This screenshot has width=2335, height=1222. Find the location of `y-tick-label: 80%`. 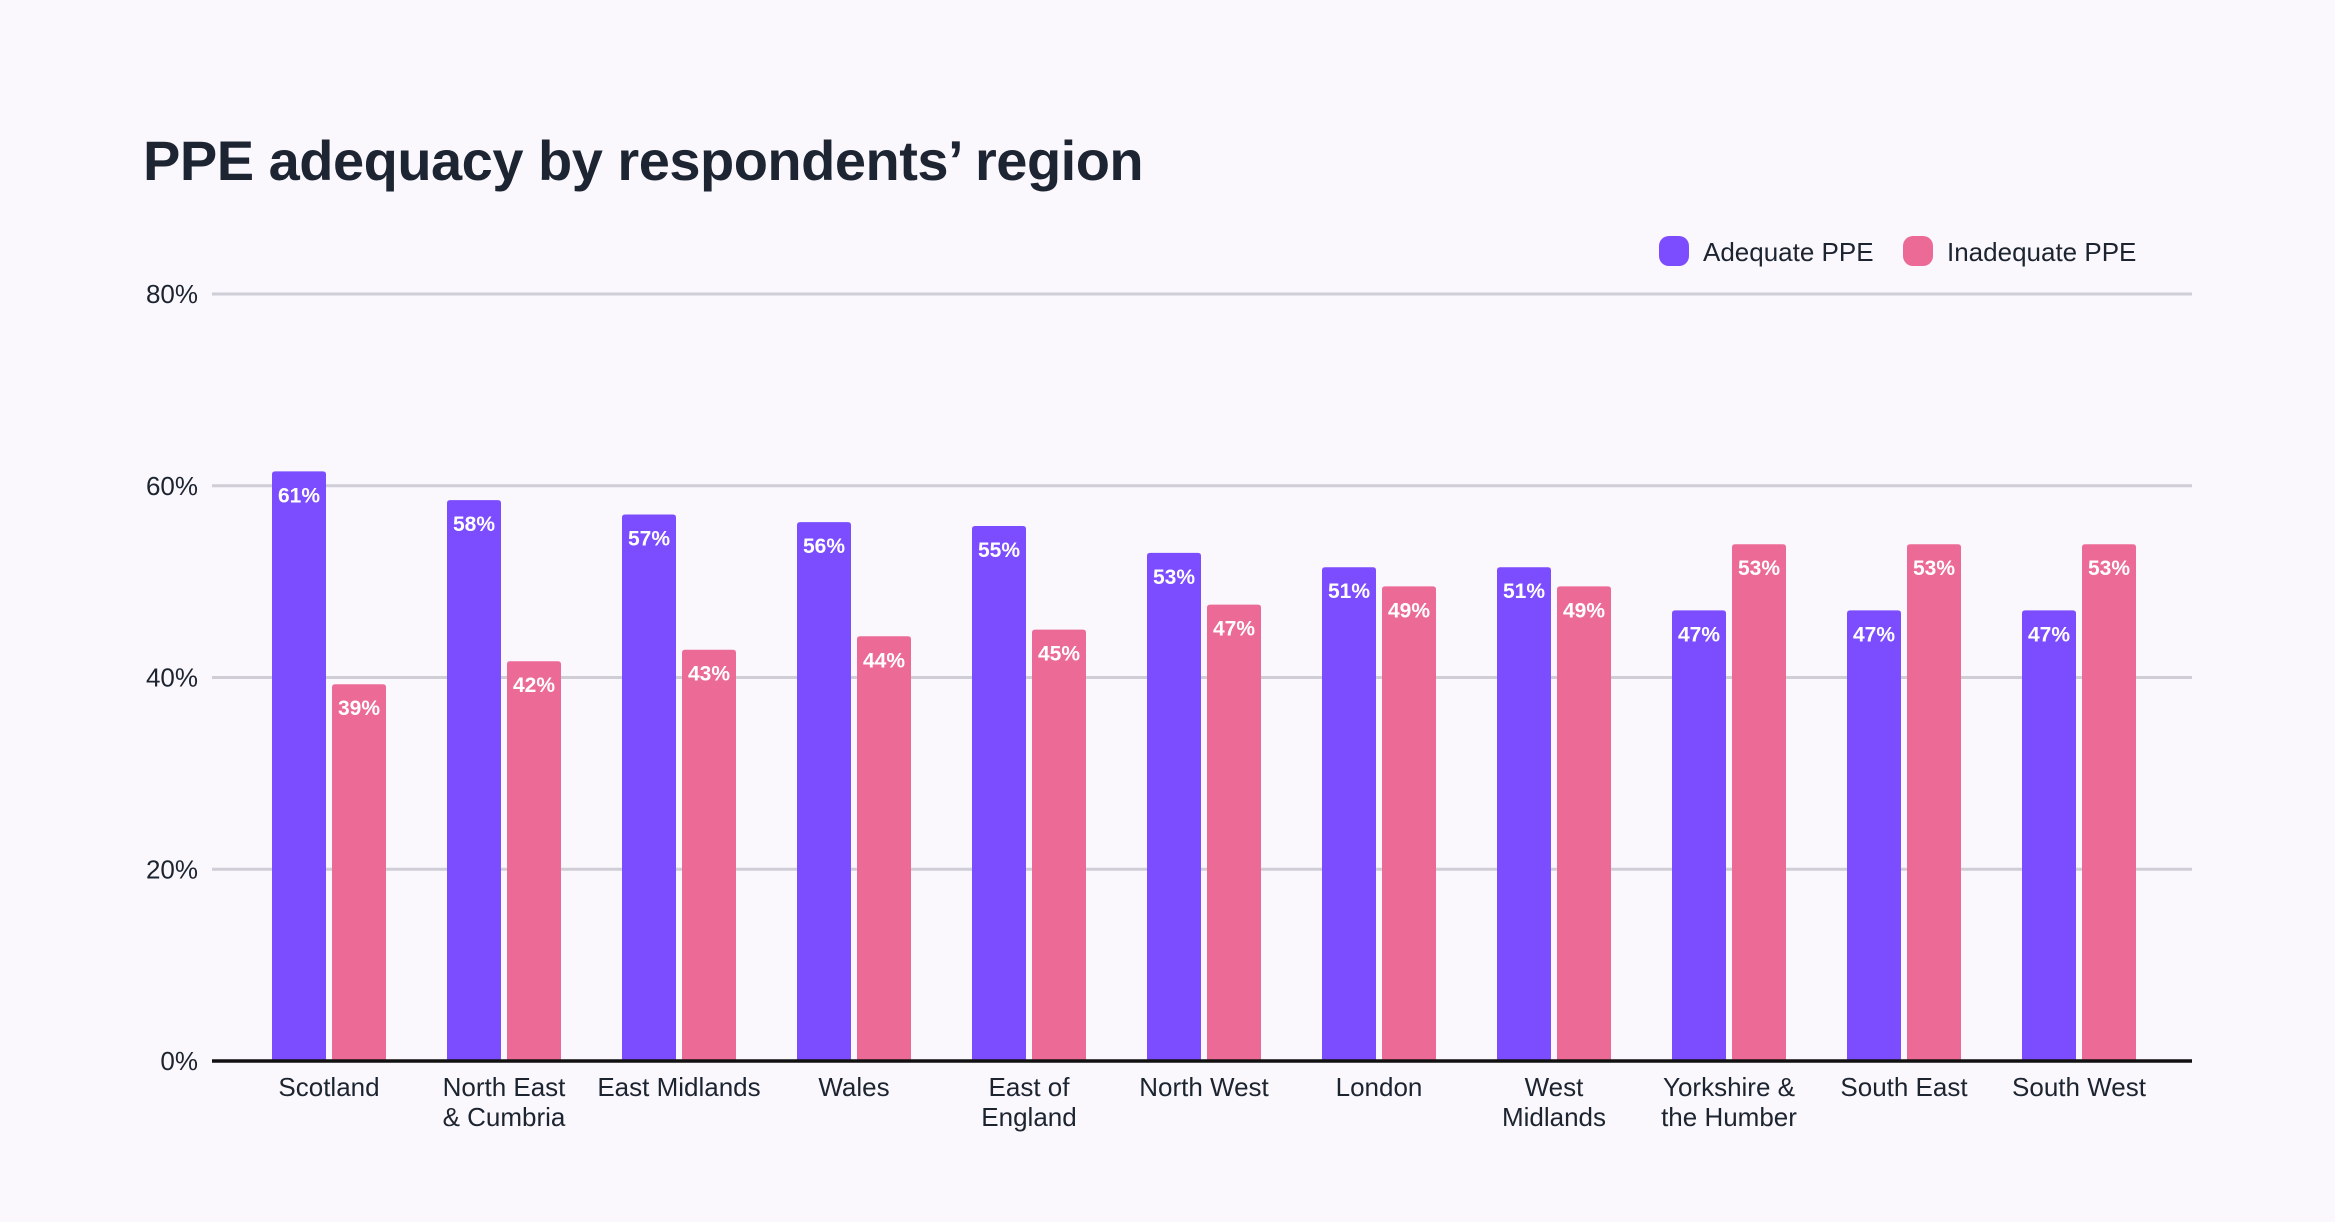

y-tick-label: 80% is located at coordinates (172, 294).